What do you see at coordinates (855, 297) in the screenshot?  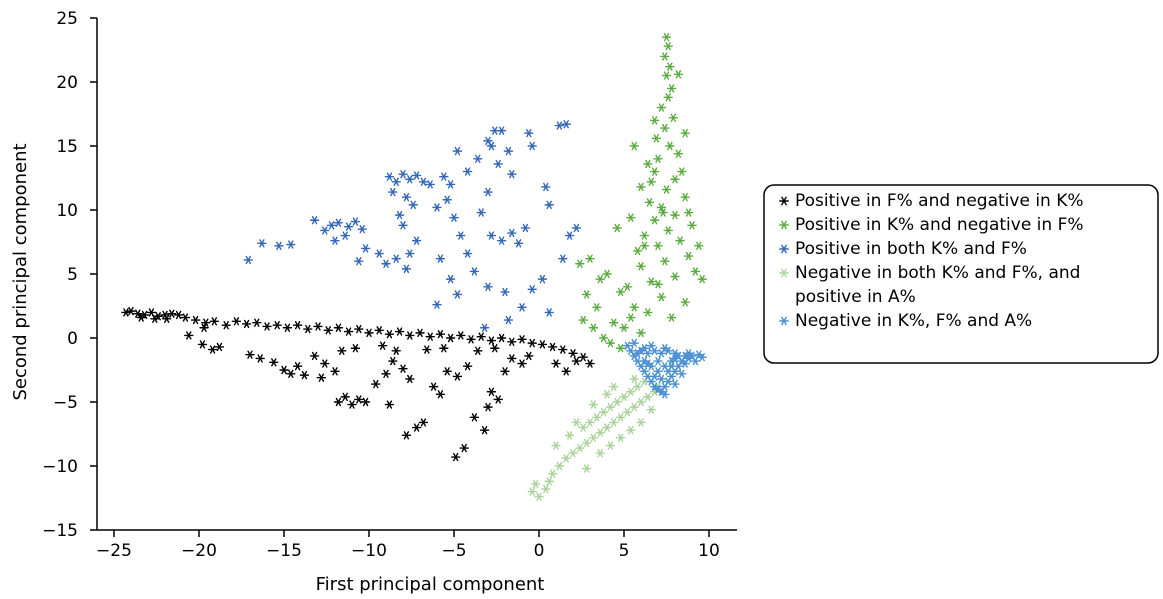 I see `legend-label: positive in A%` at bounding box center [855, 297].